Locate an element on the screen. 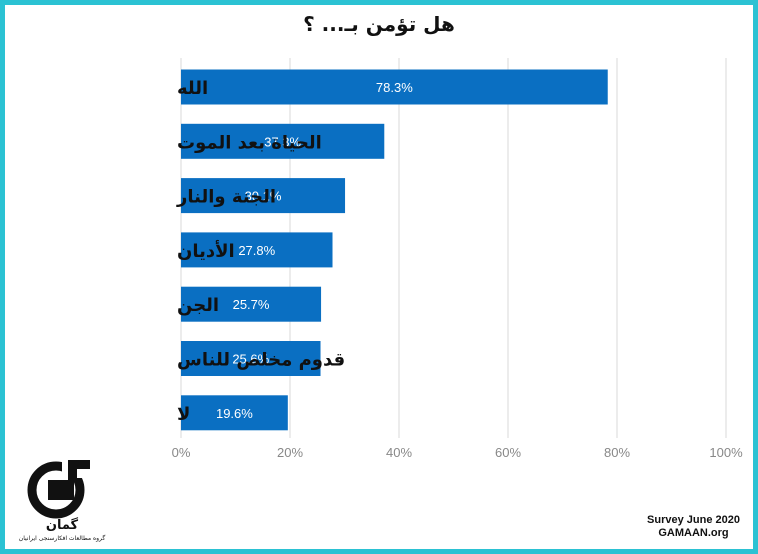 This screenshot has height=554, width=758. category-label: لا is located at coordinates (183, 414).